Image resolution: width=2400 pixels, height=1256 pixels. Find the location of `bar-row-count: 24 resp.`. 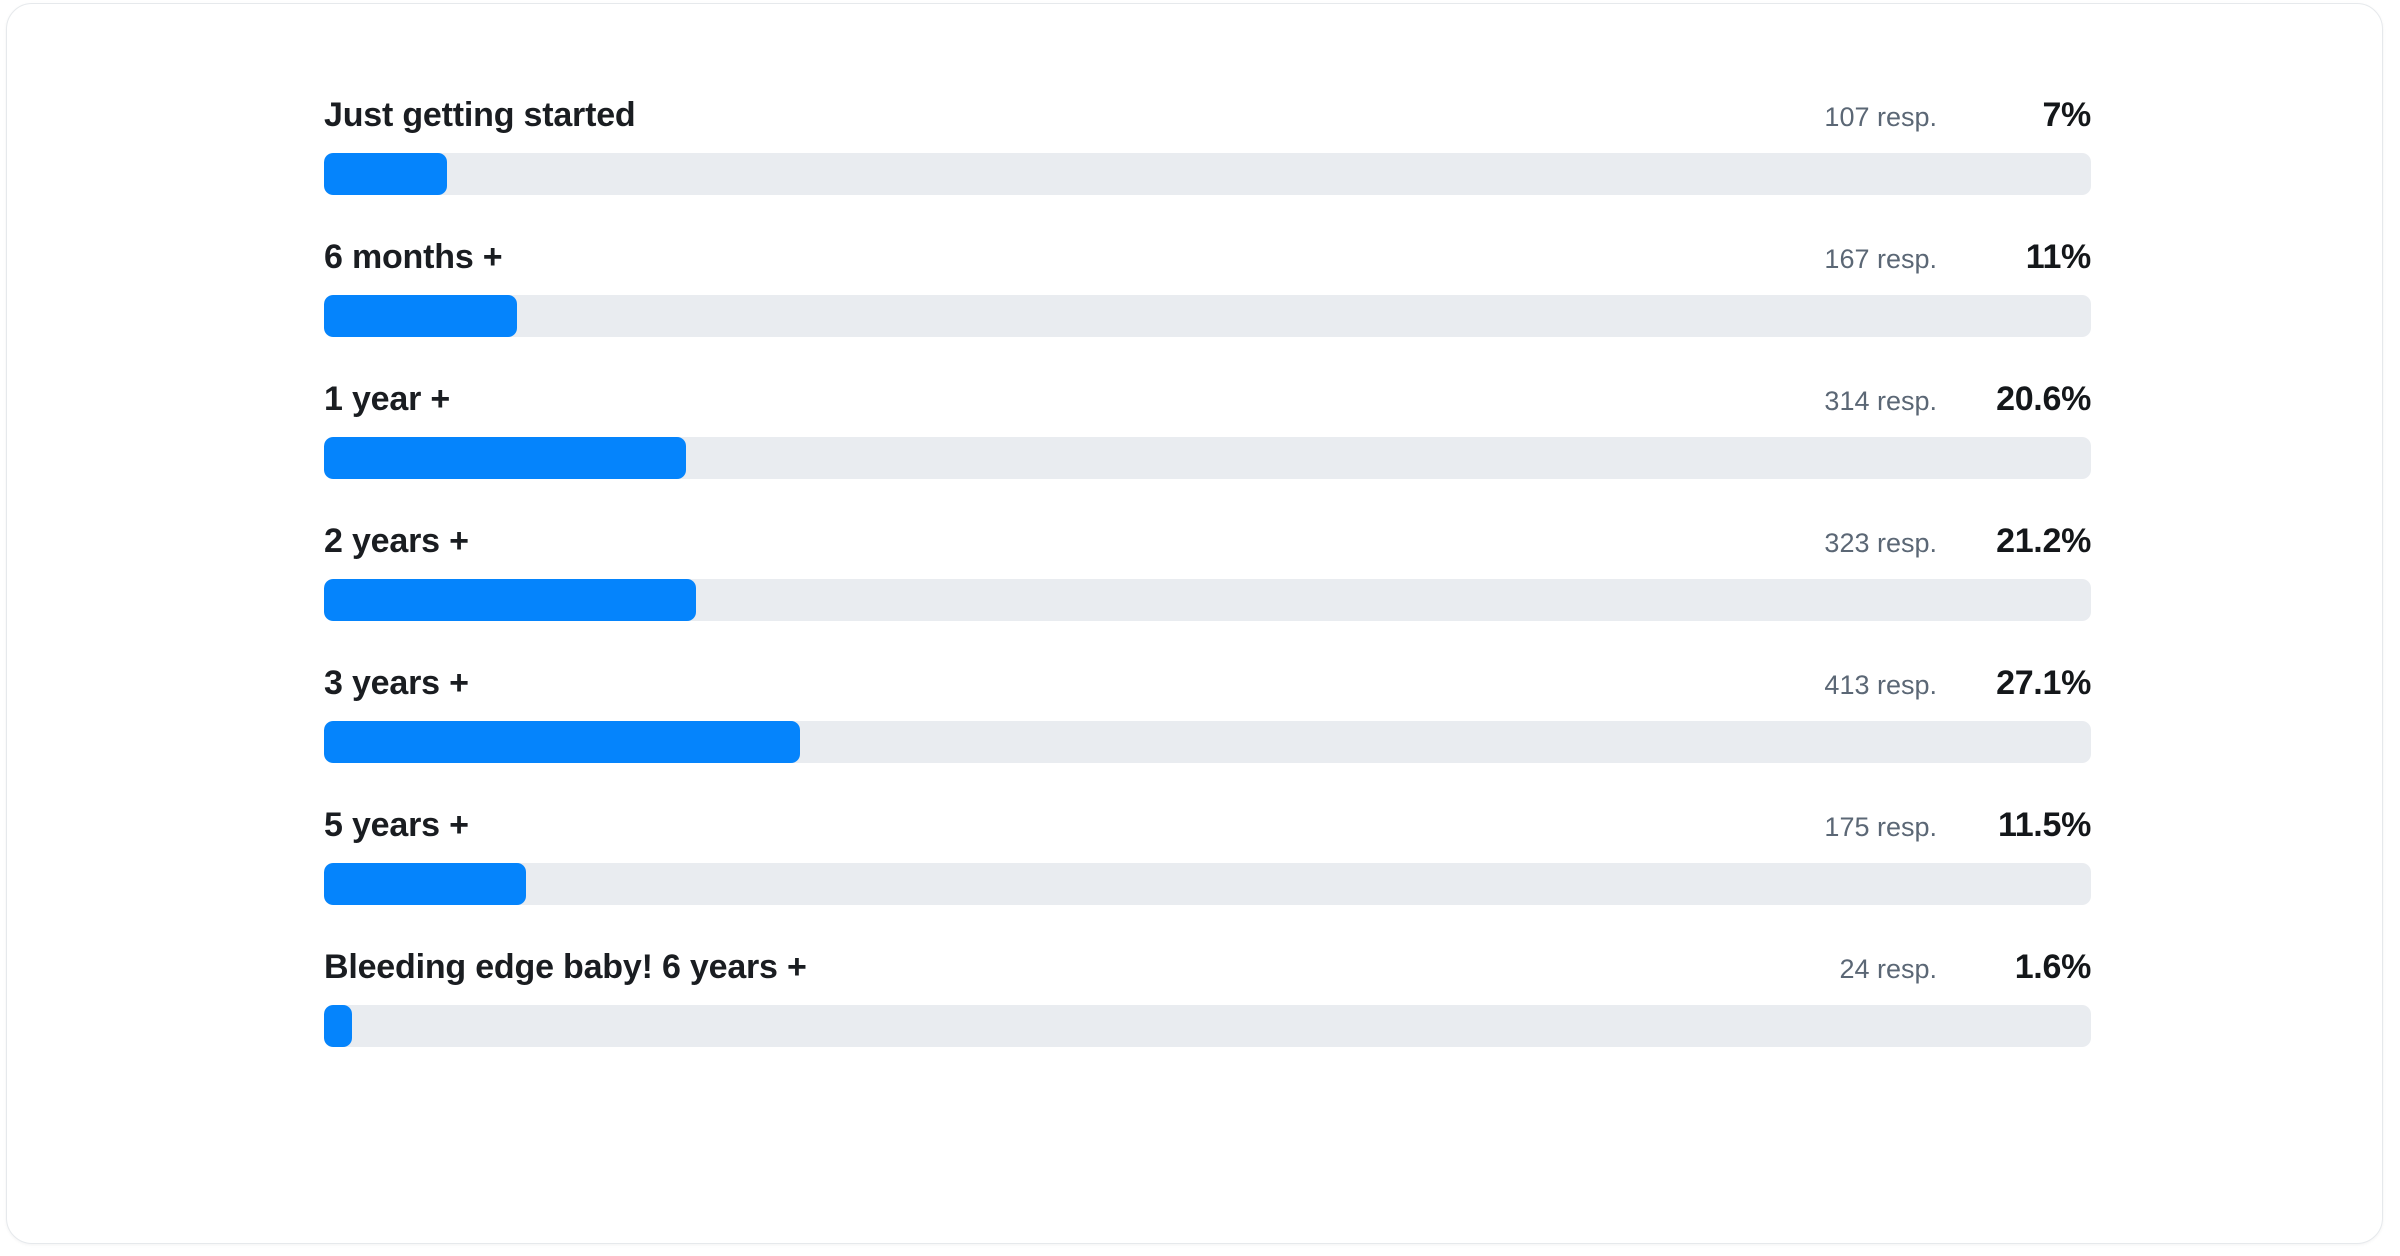

bar-row-count: 24 resp. is located at coordinates (1888, 969).